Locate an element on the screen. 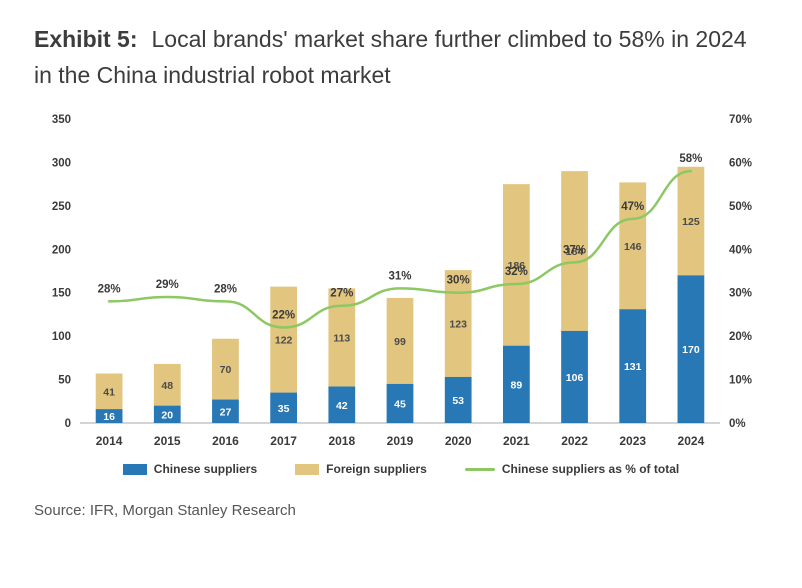 The height and width of the screenshot is (588, 802). legend-item-foreign: Foreign suppliers is located at coordinates (361, 469).